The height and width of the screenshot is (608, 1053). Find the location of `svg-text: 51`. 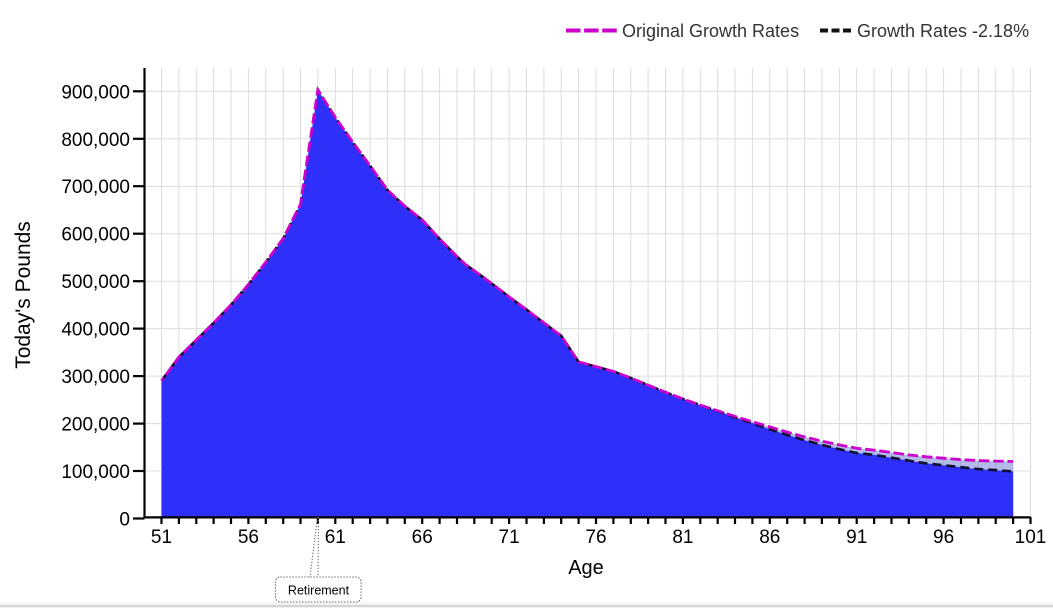

svg-text: 51 is located at coordinates (161, 537).